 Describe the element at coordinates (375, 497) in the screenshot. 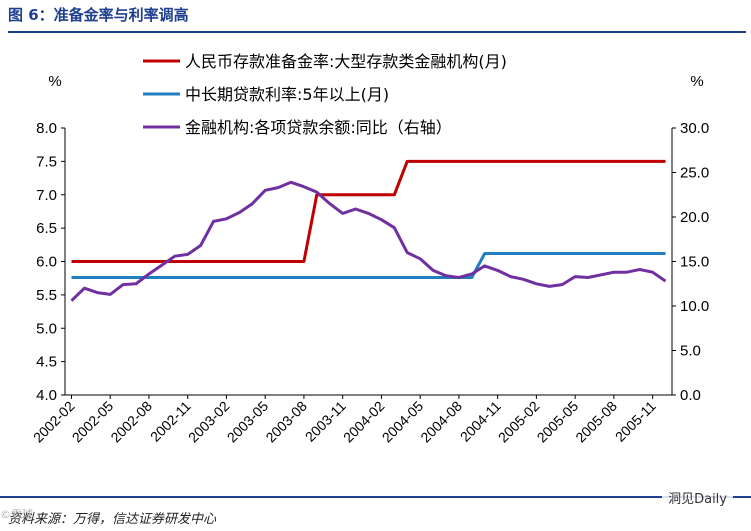

I see `bottom-rule` at that location.